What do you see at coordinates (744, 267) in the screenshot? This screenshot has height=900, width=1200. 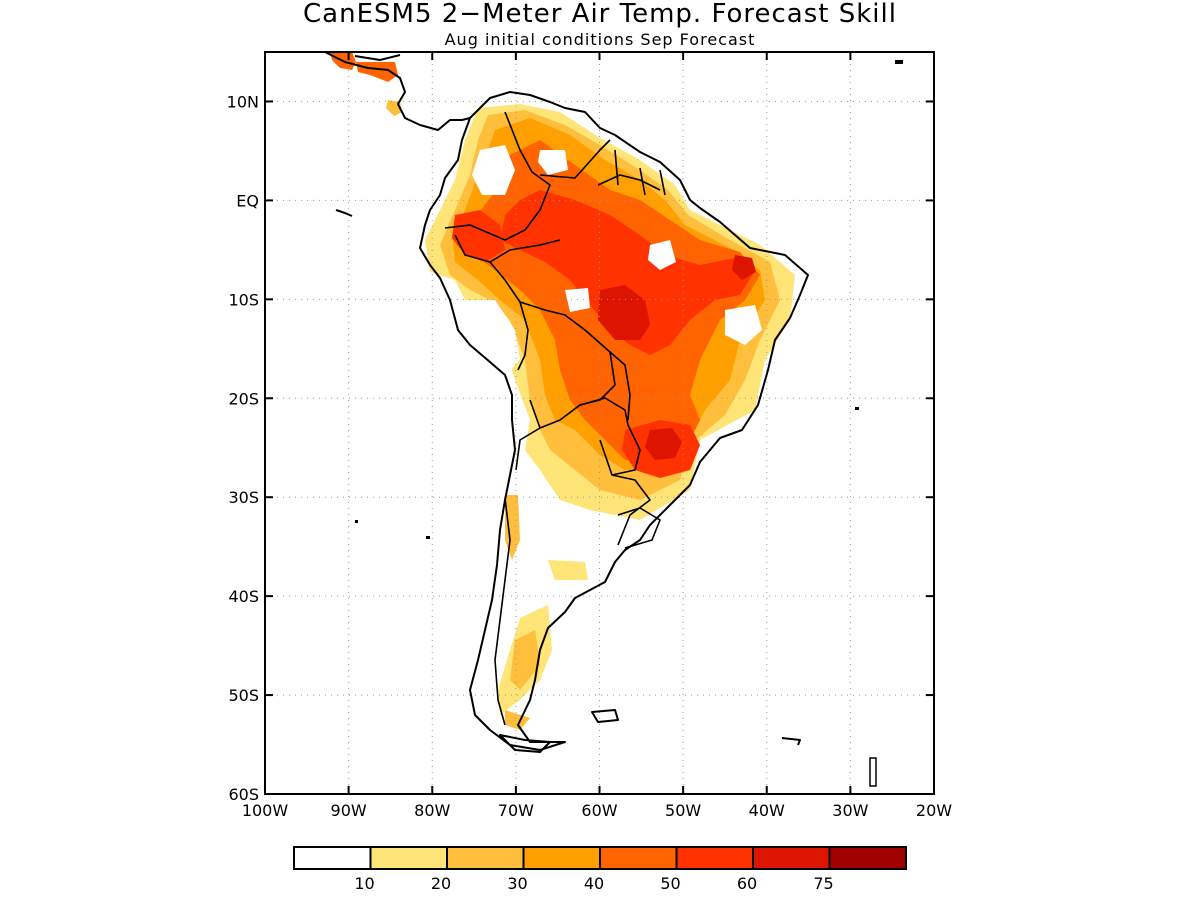 I see `shade-level-60-75-ne` at bounding box center [744, 267].